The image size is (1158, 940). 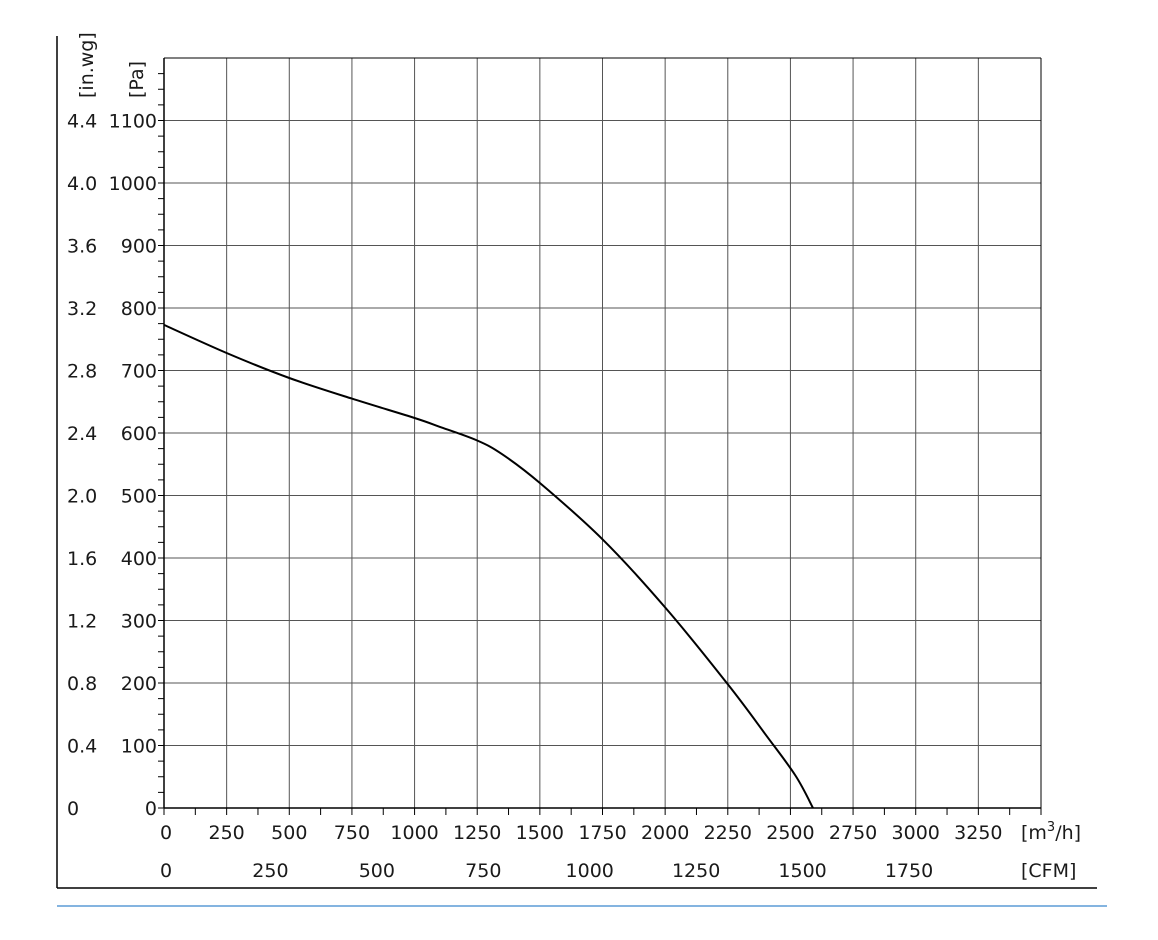 I want to click on x-tick-label-m3h: 3000, so click(x=916, y=833).